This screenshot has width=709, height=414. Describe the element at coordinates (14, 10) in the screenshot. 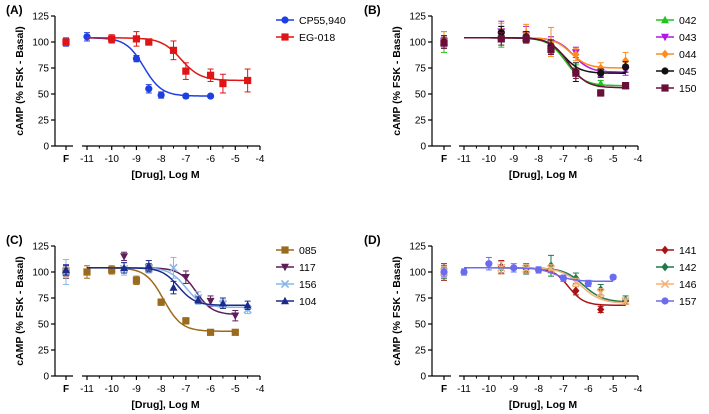

I see `panel-label: (A)` at that location.